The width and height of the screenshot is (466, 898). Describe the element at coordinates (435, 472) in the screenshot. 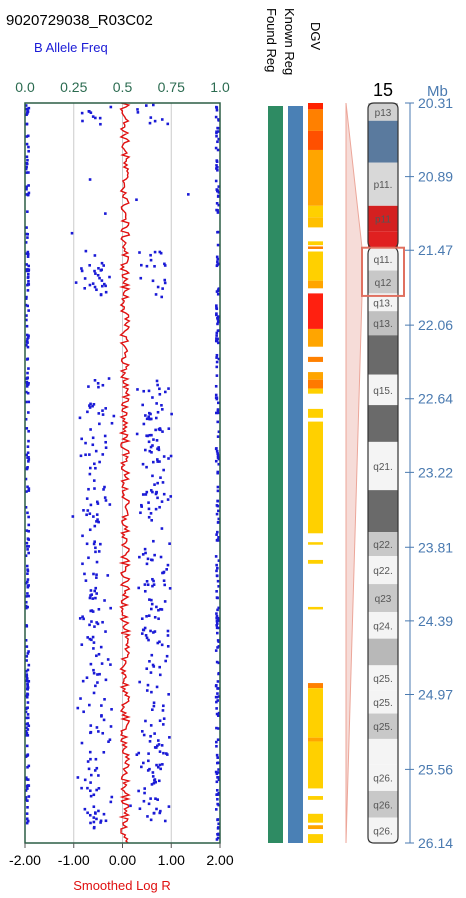

I see `mb-tick-label: 23.22` at that location.